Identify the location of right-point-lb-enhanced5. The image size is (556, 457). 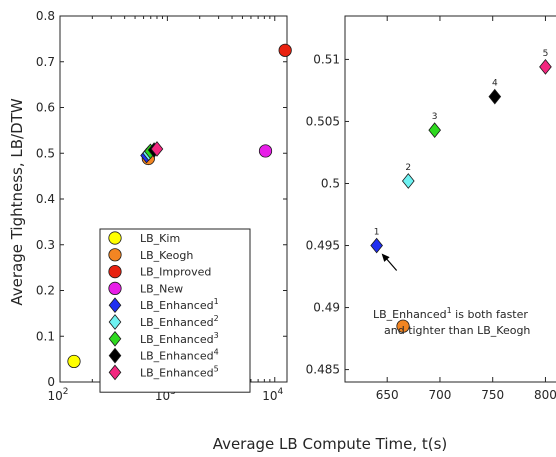
(545, 67).